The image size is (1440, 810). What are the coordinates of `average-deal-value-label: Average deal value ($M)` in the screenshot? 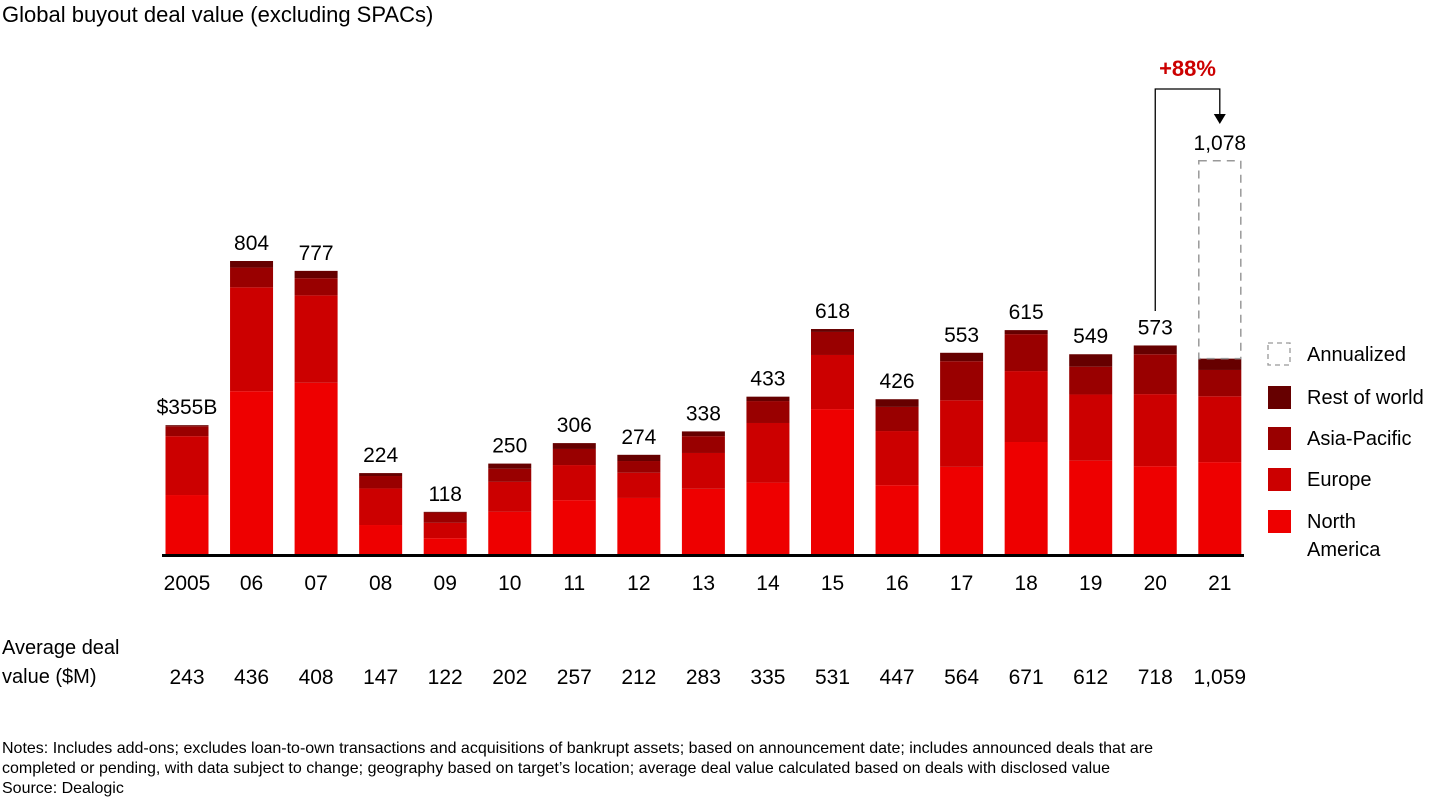 It's located at (61, 663).